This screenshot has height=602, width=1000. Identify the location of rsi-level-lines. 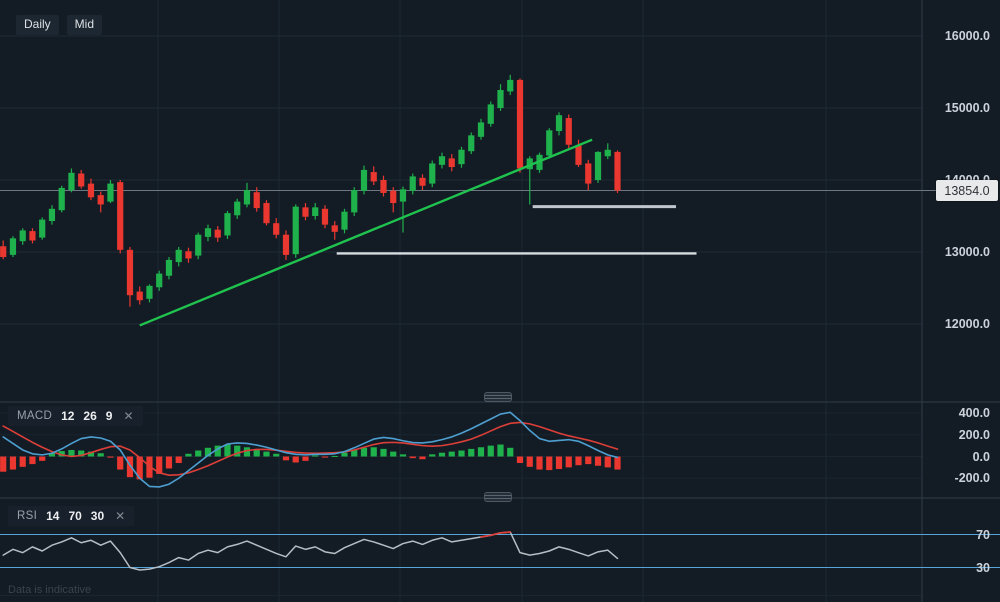
(500, 551).